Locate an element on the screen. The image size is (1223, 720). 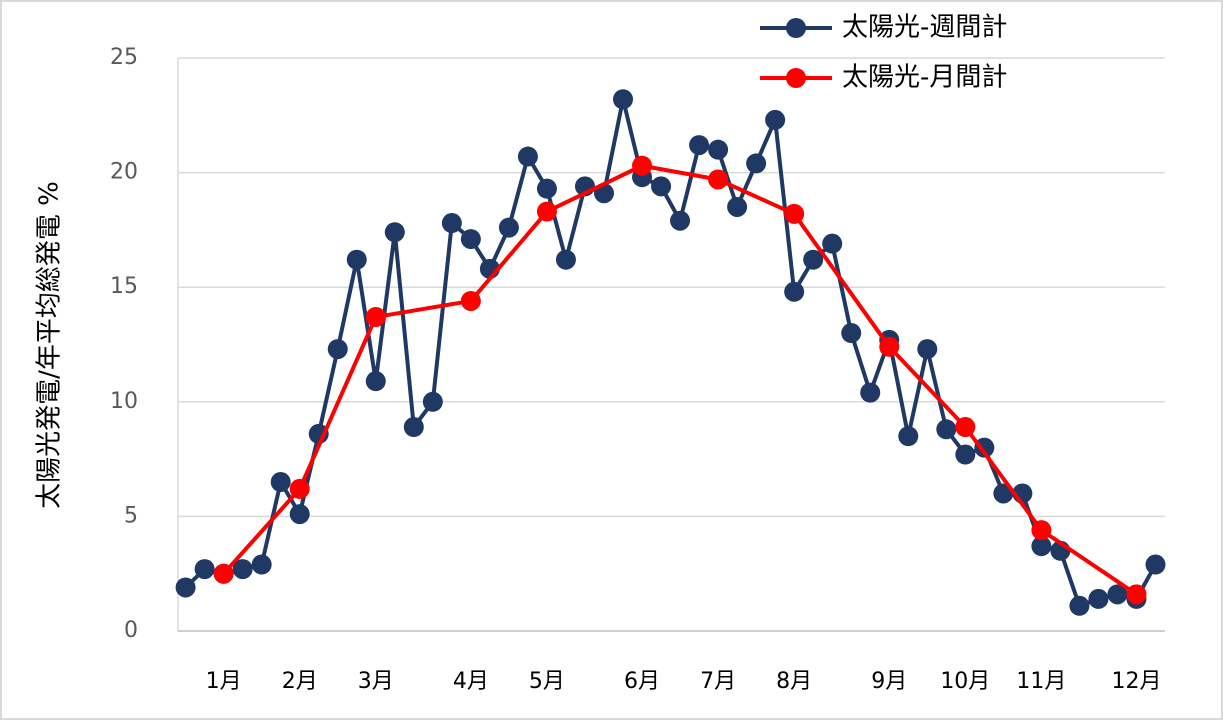
x-tick-label: 10月 is located at coordinates (965, 681).